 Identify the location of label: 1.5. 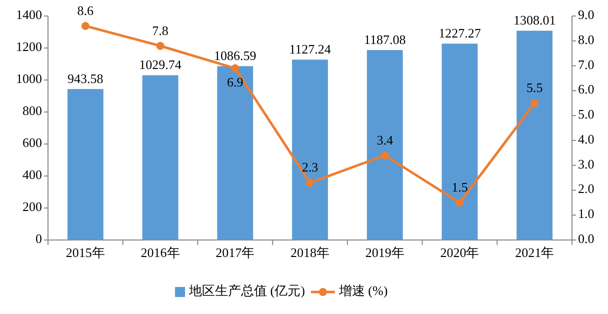
(460, 187).